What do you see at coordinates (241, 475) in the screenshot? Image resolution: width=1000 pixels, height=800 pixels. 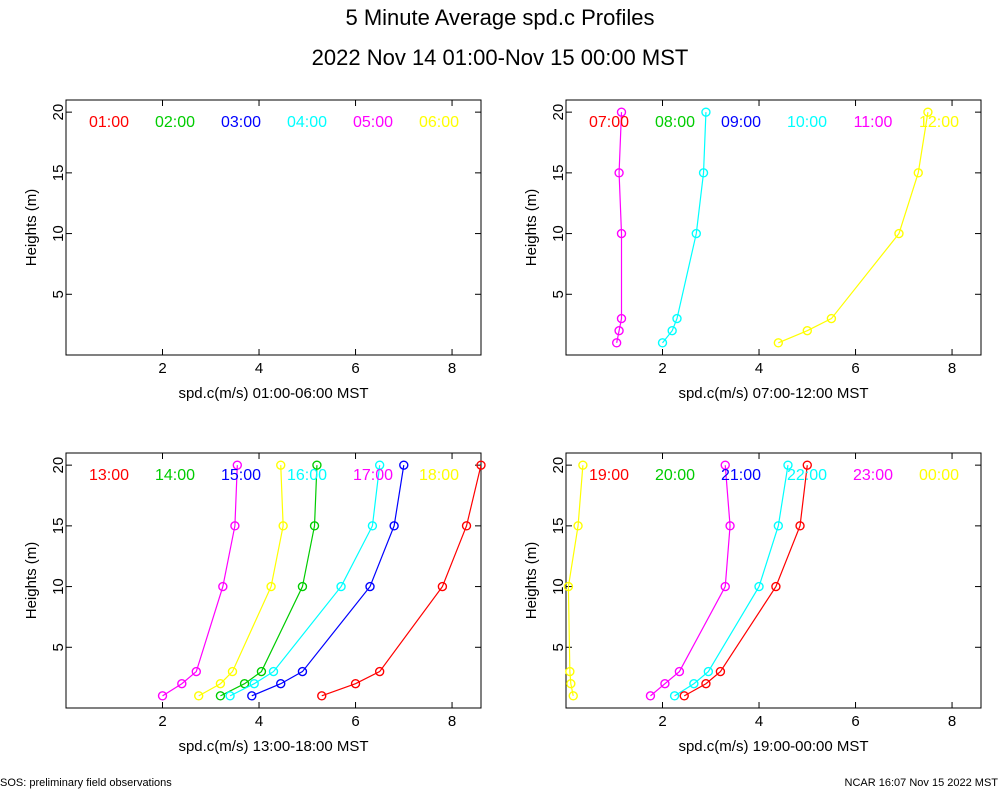 I see `legend-entry: 15:00` at bounding box center [241, 475].